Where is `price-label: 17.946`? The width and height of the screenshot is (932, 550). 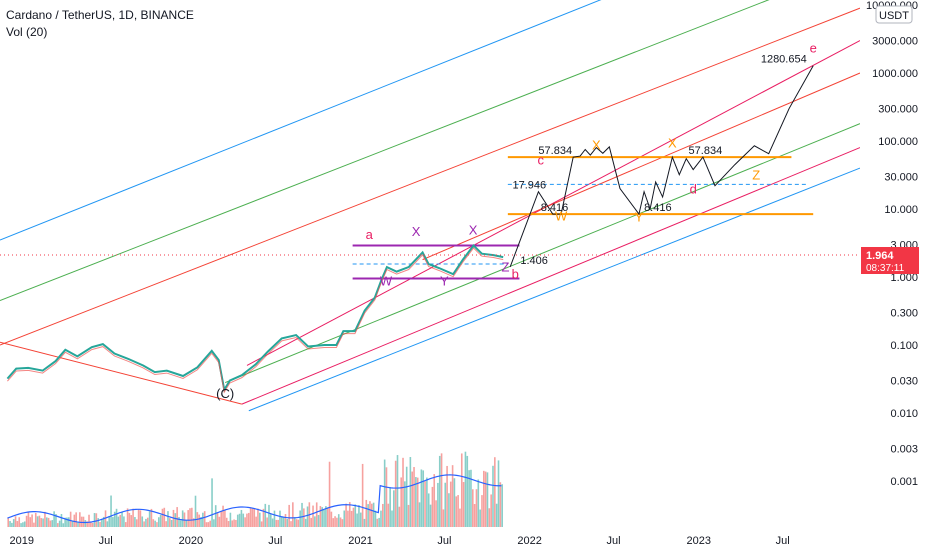 price-label: 17.946 is located at coordinates (529, 186).